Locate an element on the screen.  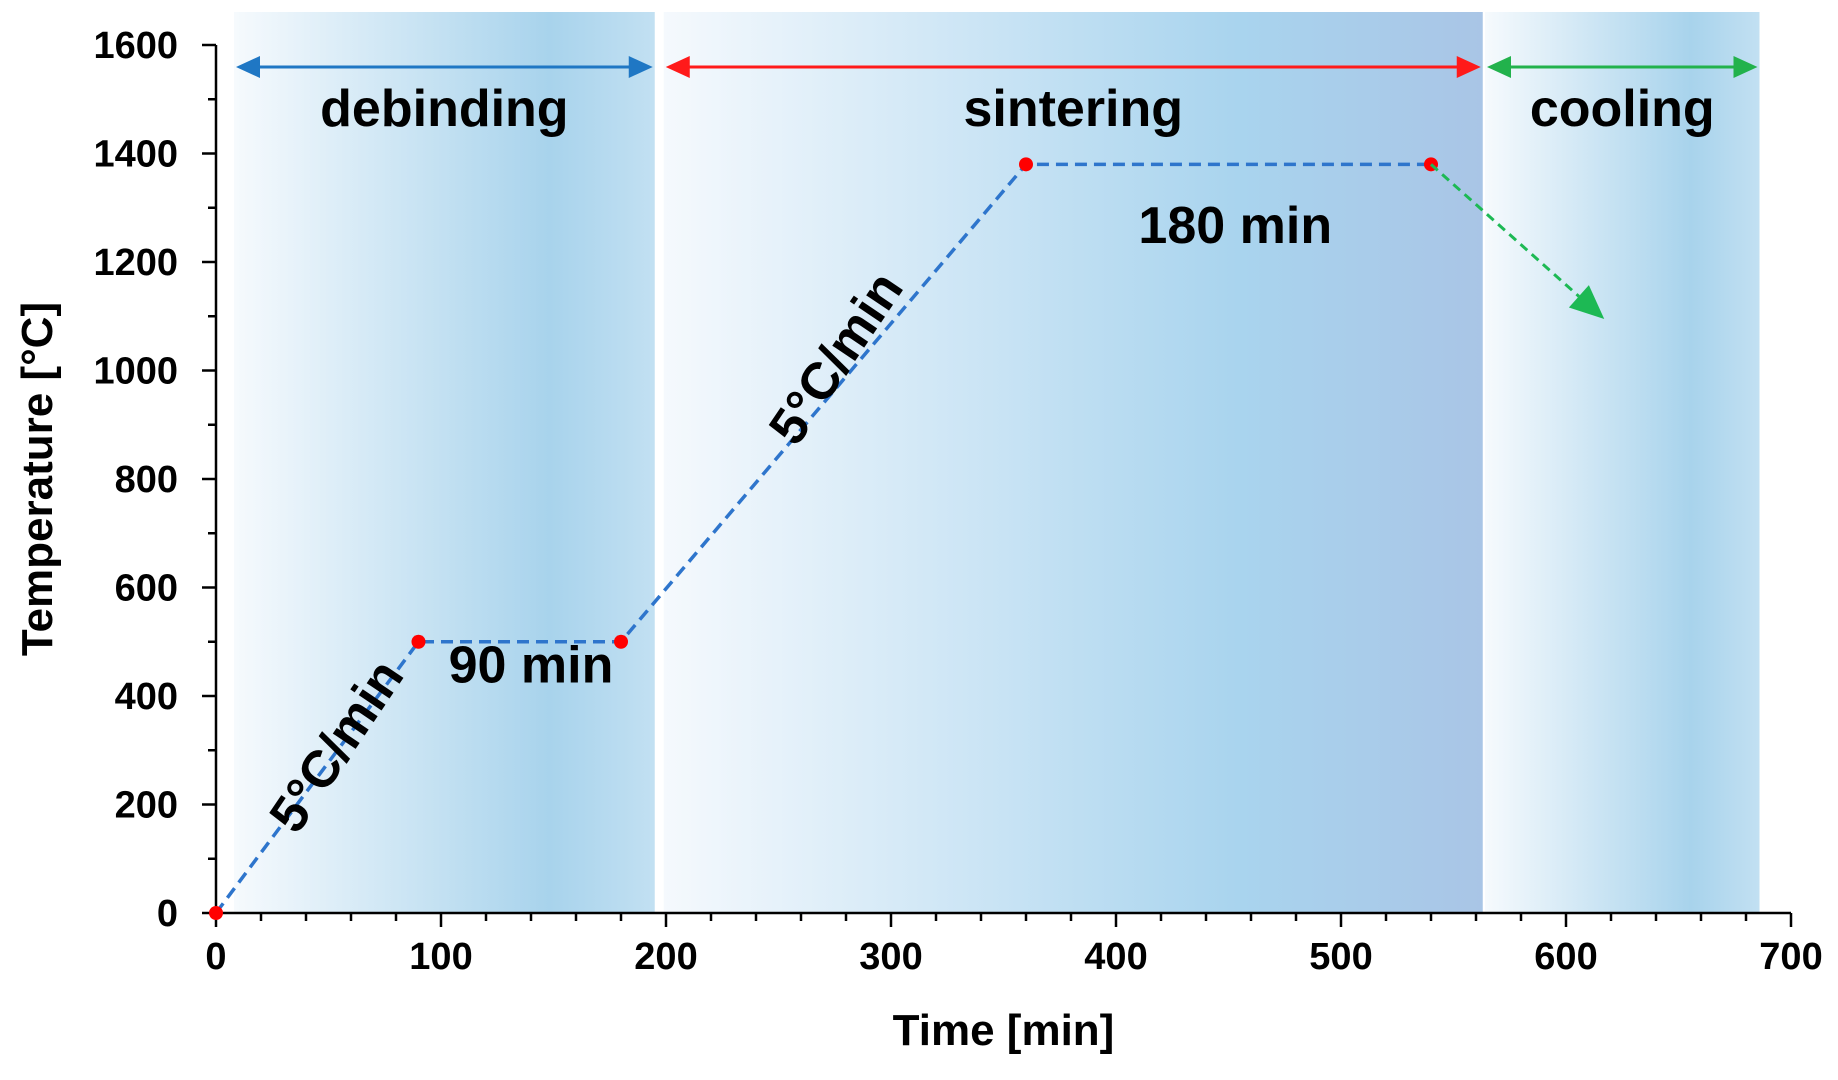
cooling-arrow-line is located at coordinates (1505, 230).